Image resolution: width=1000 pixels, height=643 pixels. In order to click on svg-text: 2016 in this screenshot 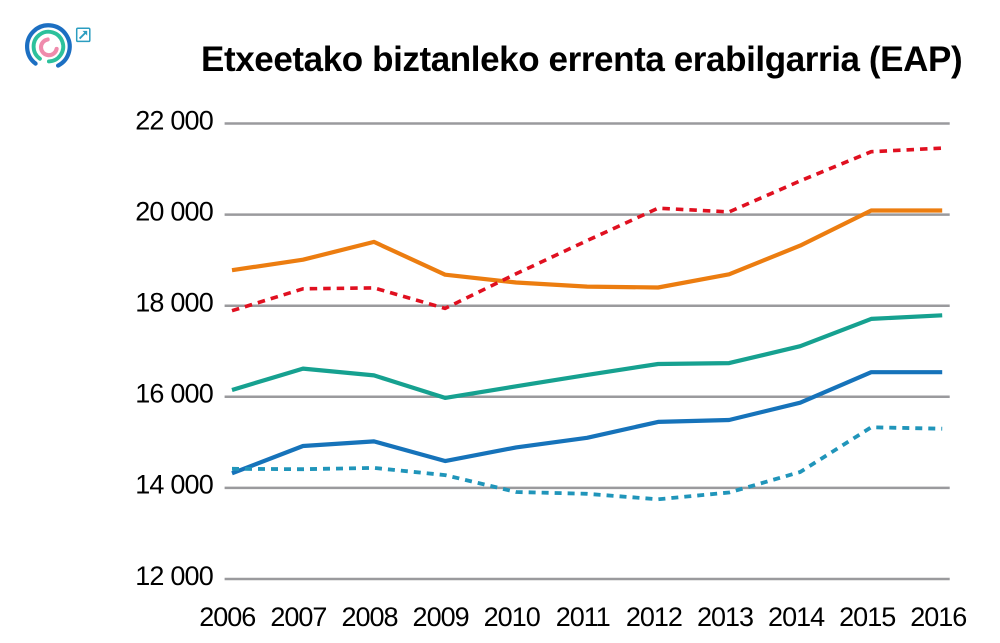, I will do `click(938, 617)`.